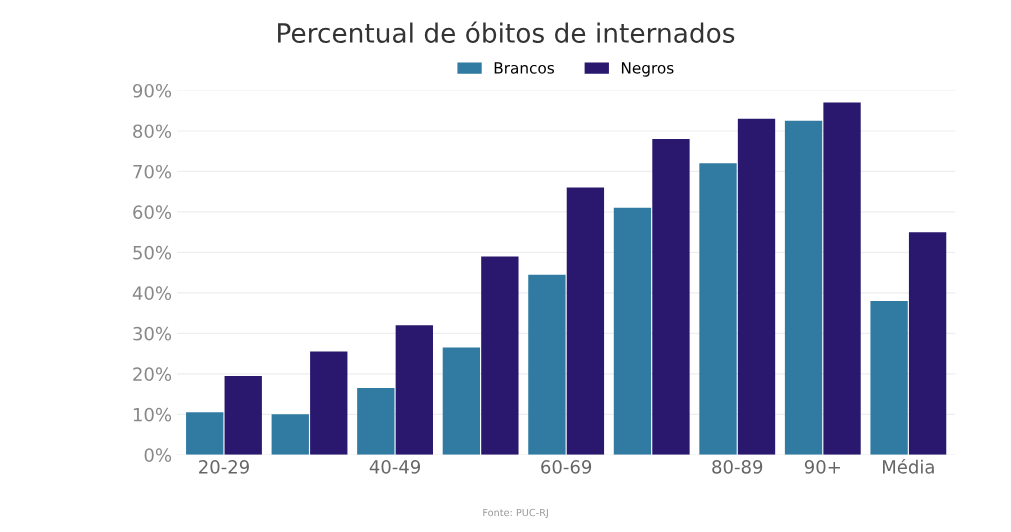  Describe the element at coordinates (515, 513) in the screenshot. I see `source-note: Fonte: PUC-RJ` at that location.